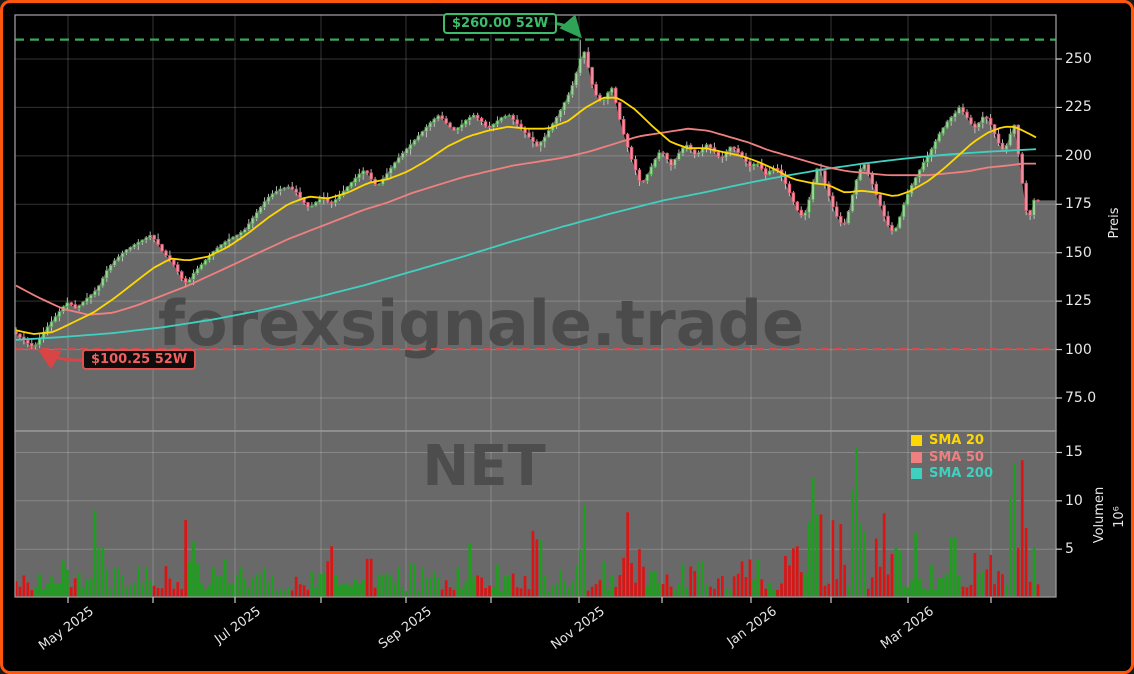 Image resolution: width=1134 pixels, height=674 pixels. What do you see at coordinates (1099, 515) in the screenshot?
I see `volume-axis-label: Volumen` at bounding box center [1099, 515].